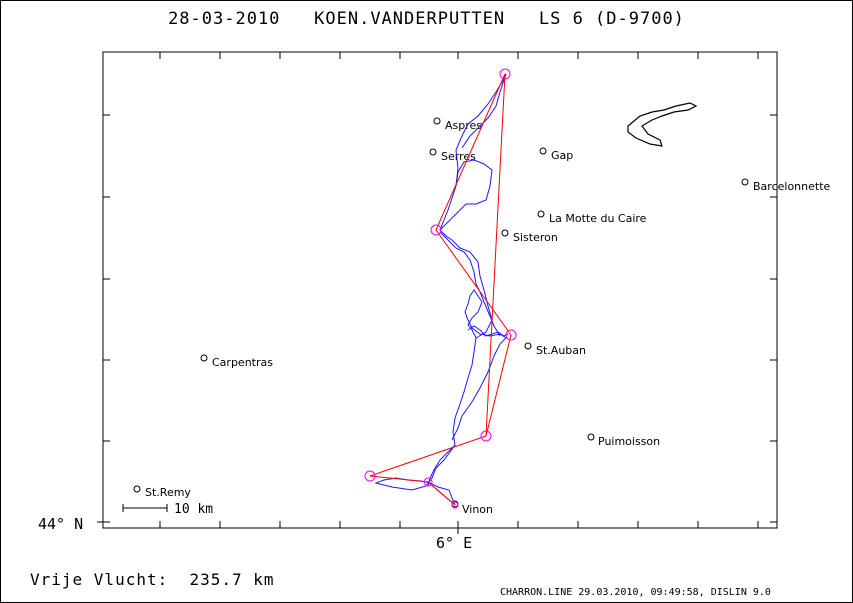 Image resolution: width=853 pixels, height=603 pixels. Describe the element at coordinates (437, 121) in the screenshot. I see `town-marker-aspres` at that location.